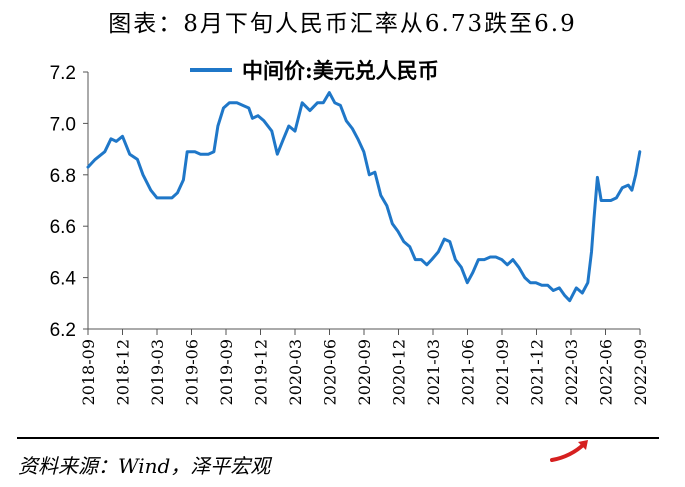 The image size is (685, 487). What do you see at coordinates (502, 372) in the screenshot?
I see `x-tick-label: 2021-09` at bounding box center [502, 372].